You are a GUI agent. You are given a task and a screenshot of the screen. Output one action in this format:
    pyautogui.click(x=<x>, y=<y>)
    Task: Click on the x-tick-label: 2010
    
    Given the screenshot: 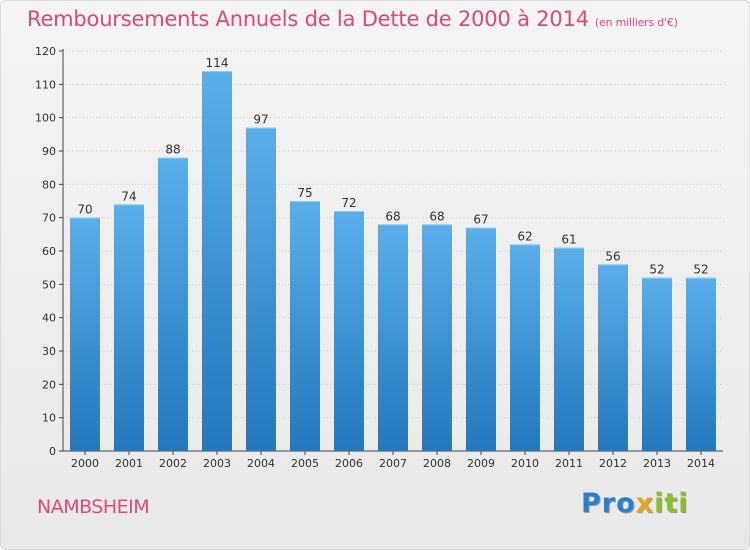 What is the action you would take?
    pyautogui.click(x=525, y=463)
    